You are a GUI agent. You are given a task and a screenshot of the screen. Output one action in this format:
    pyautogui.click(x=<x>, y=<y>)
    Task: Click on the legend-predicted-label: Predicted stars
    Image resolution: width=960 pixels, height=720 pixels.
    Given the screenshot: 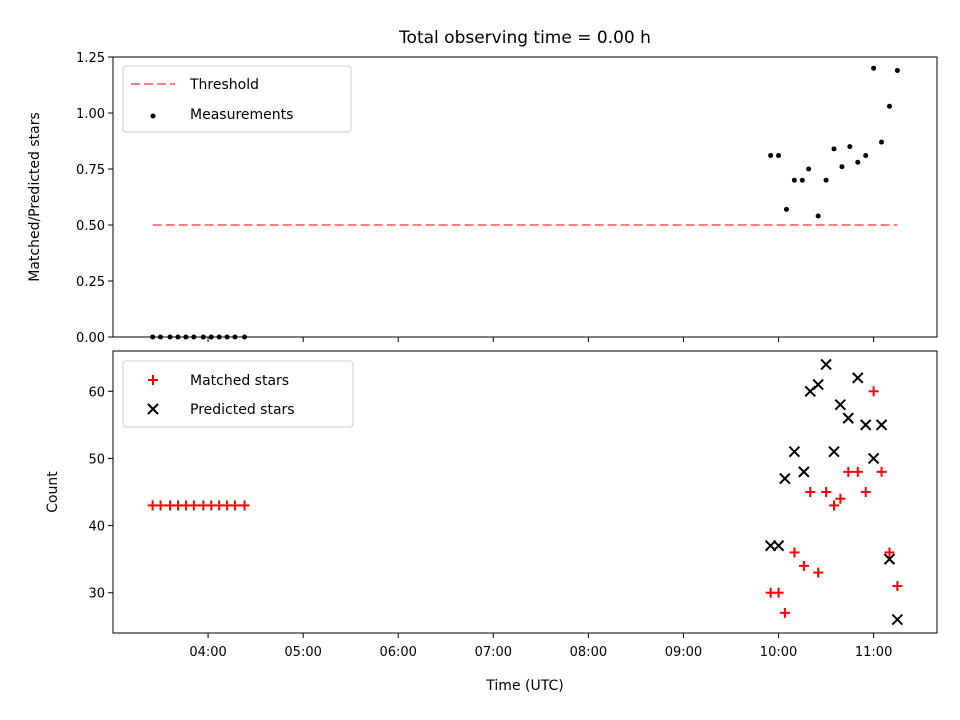 What is the action you would take?
    pyautogui.click(x=242, y=410)
    